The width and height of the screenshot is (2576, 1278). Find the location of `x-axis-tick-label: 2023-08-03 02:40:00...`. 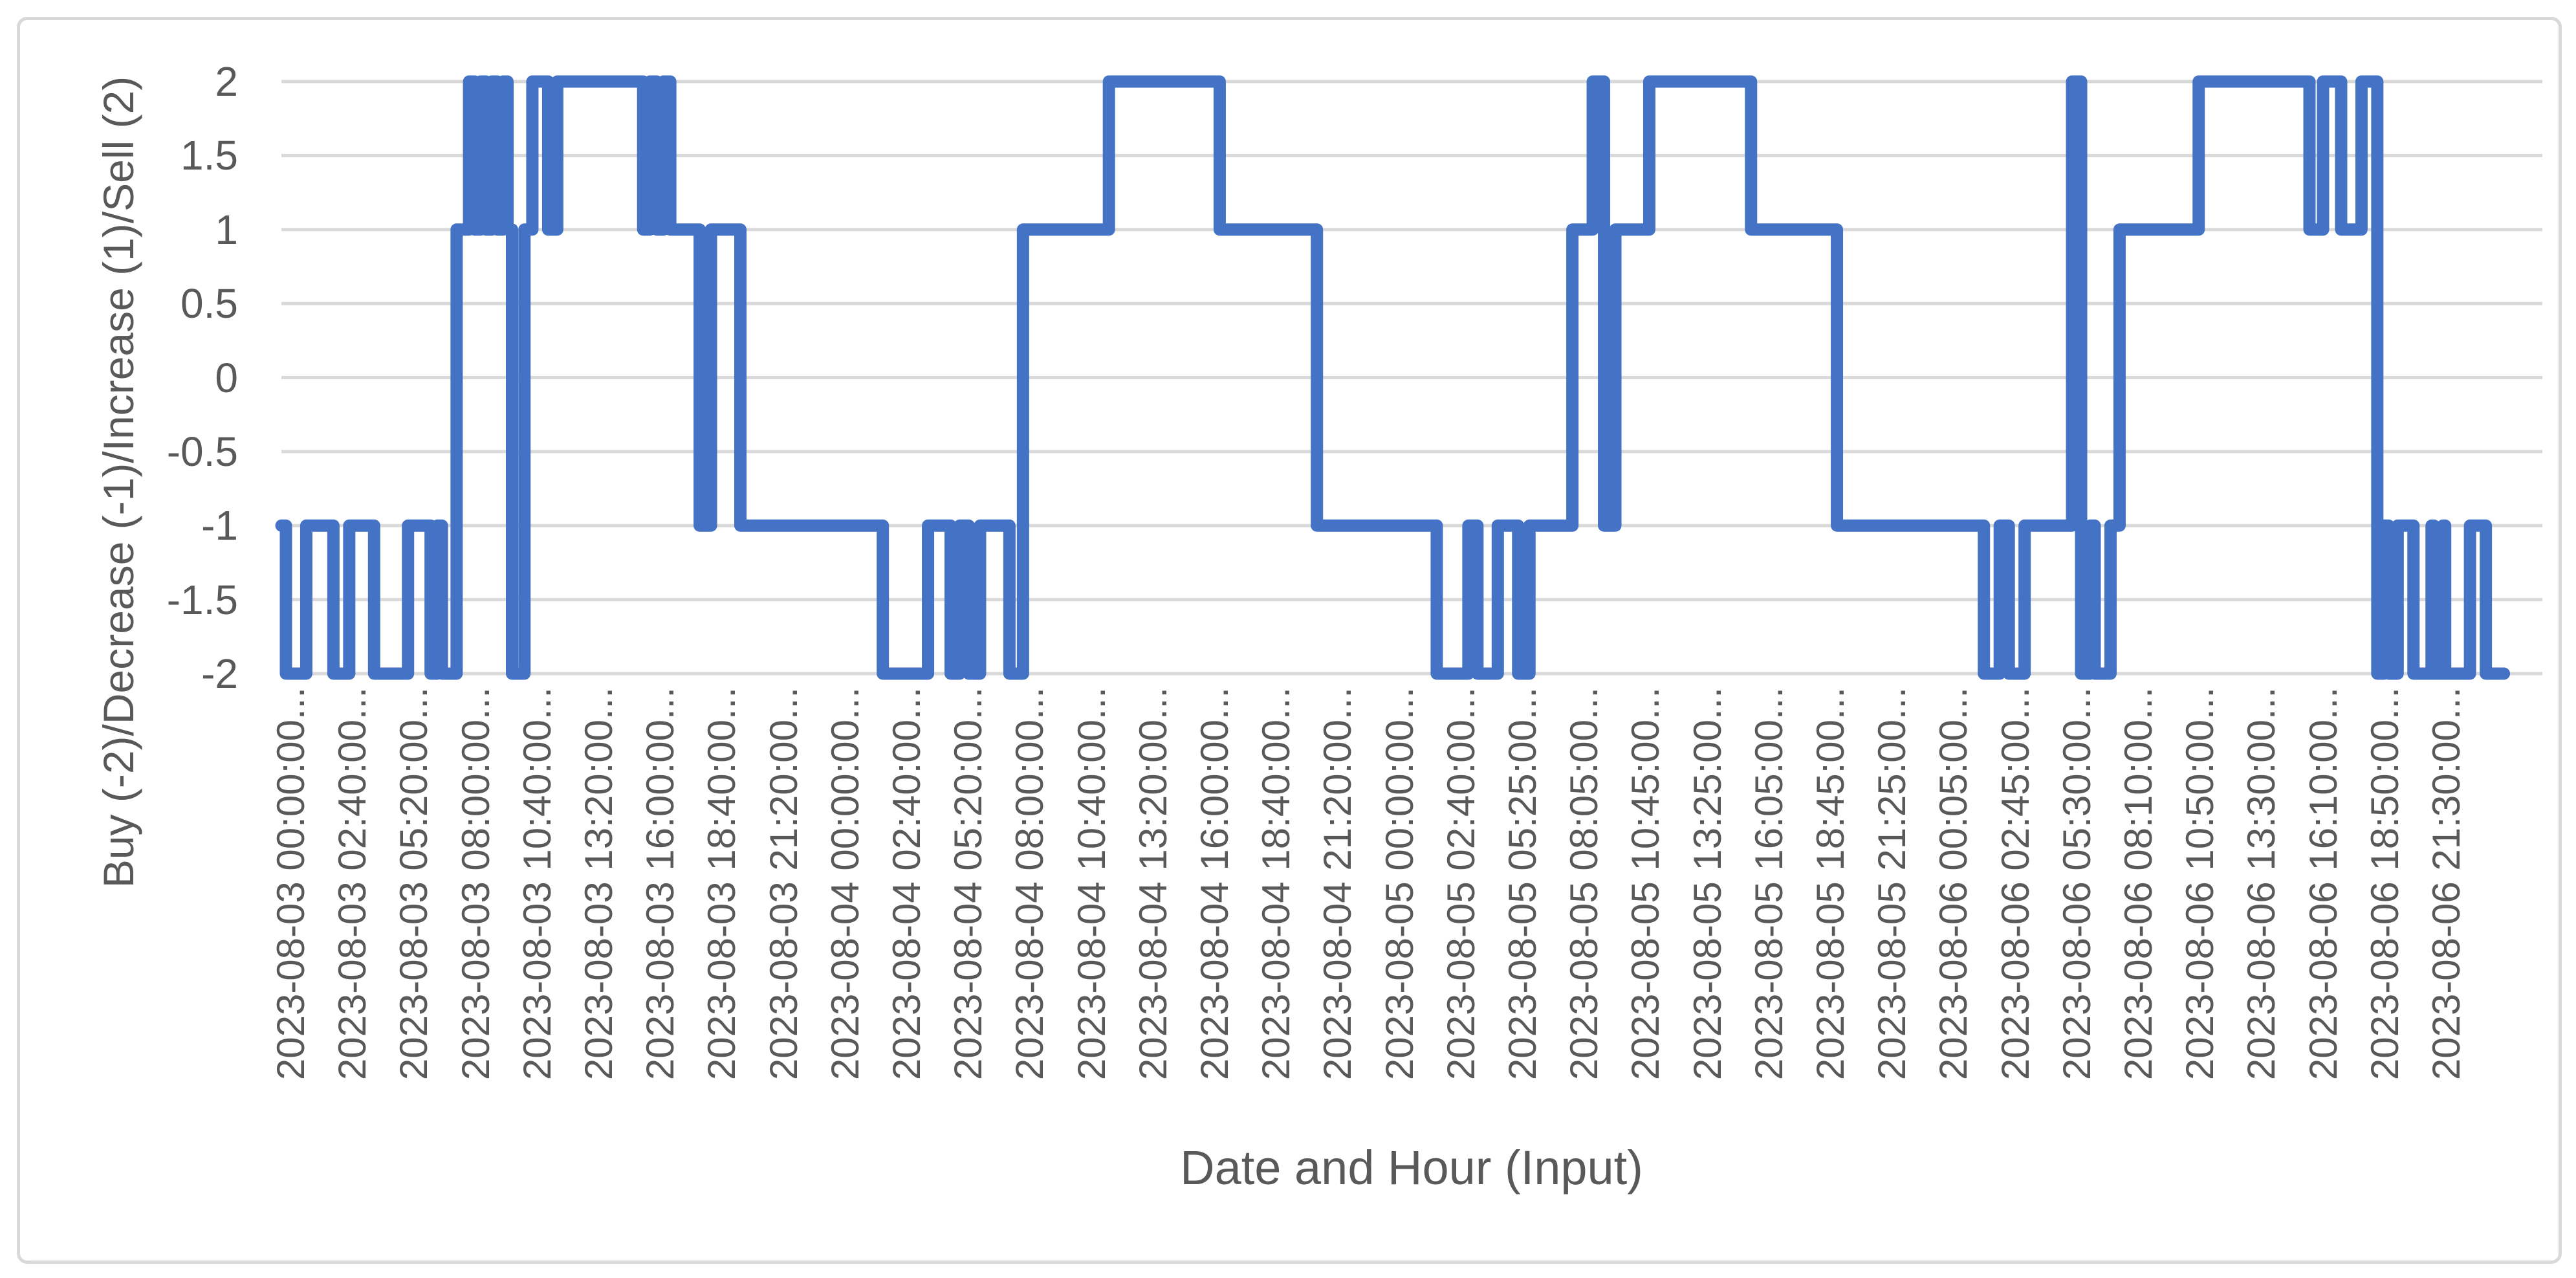

x-axis-tick-label: 2023-08-03 02:40:00... is located at coordinates (353, 884).